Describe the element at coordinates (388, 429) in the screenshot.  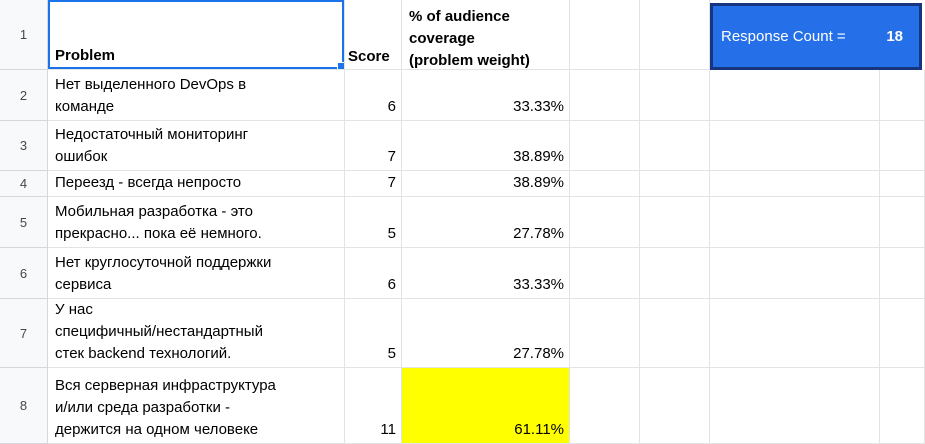
I see `score-value: 11` at that location.